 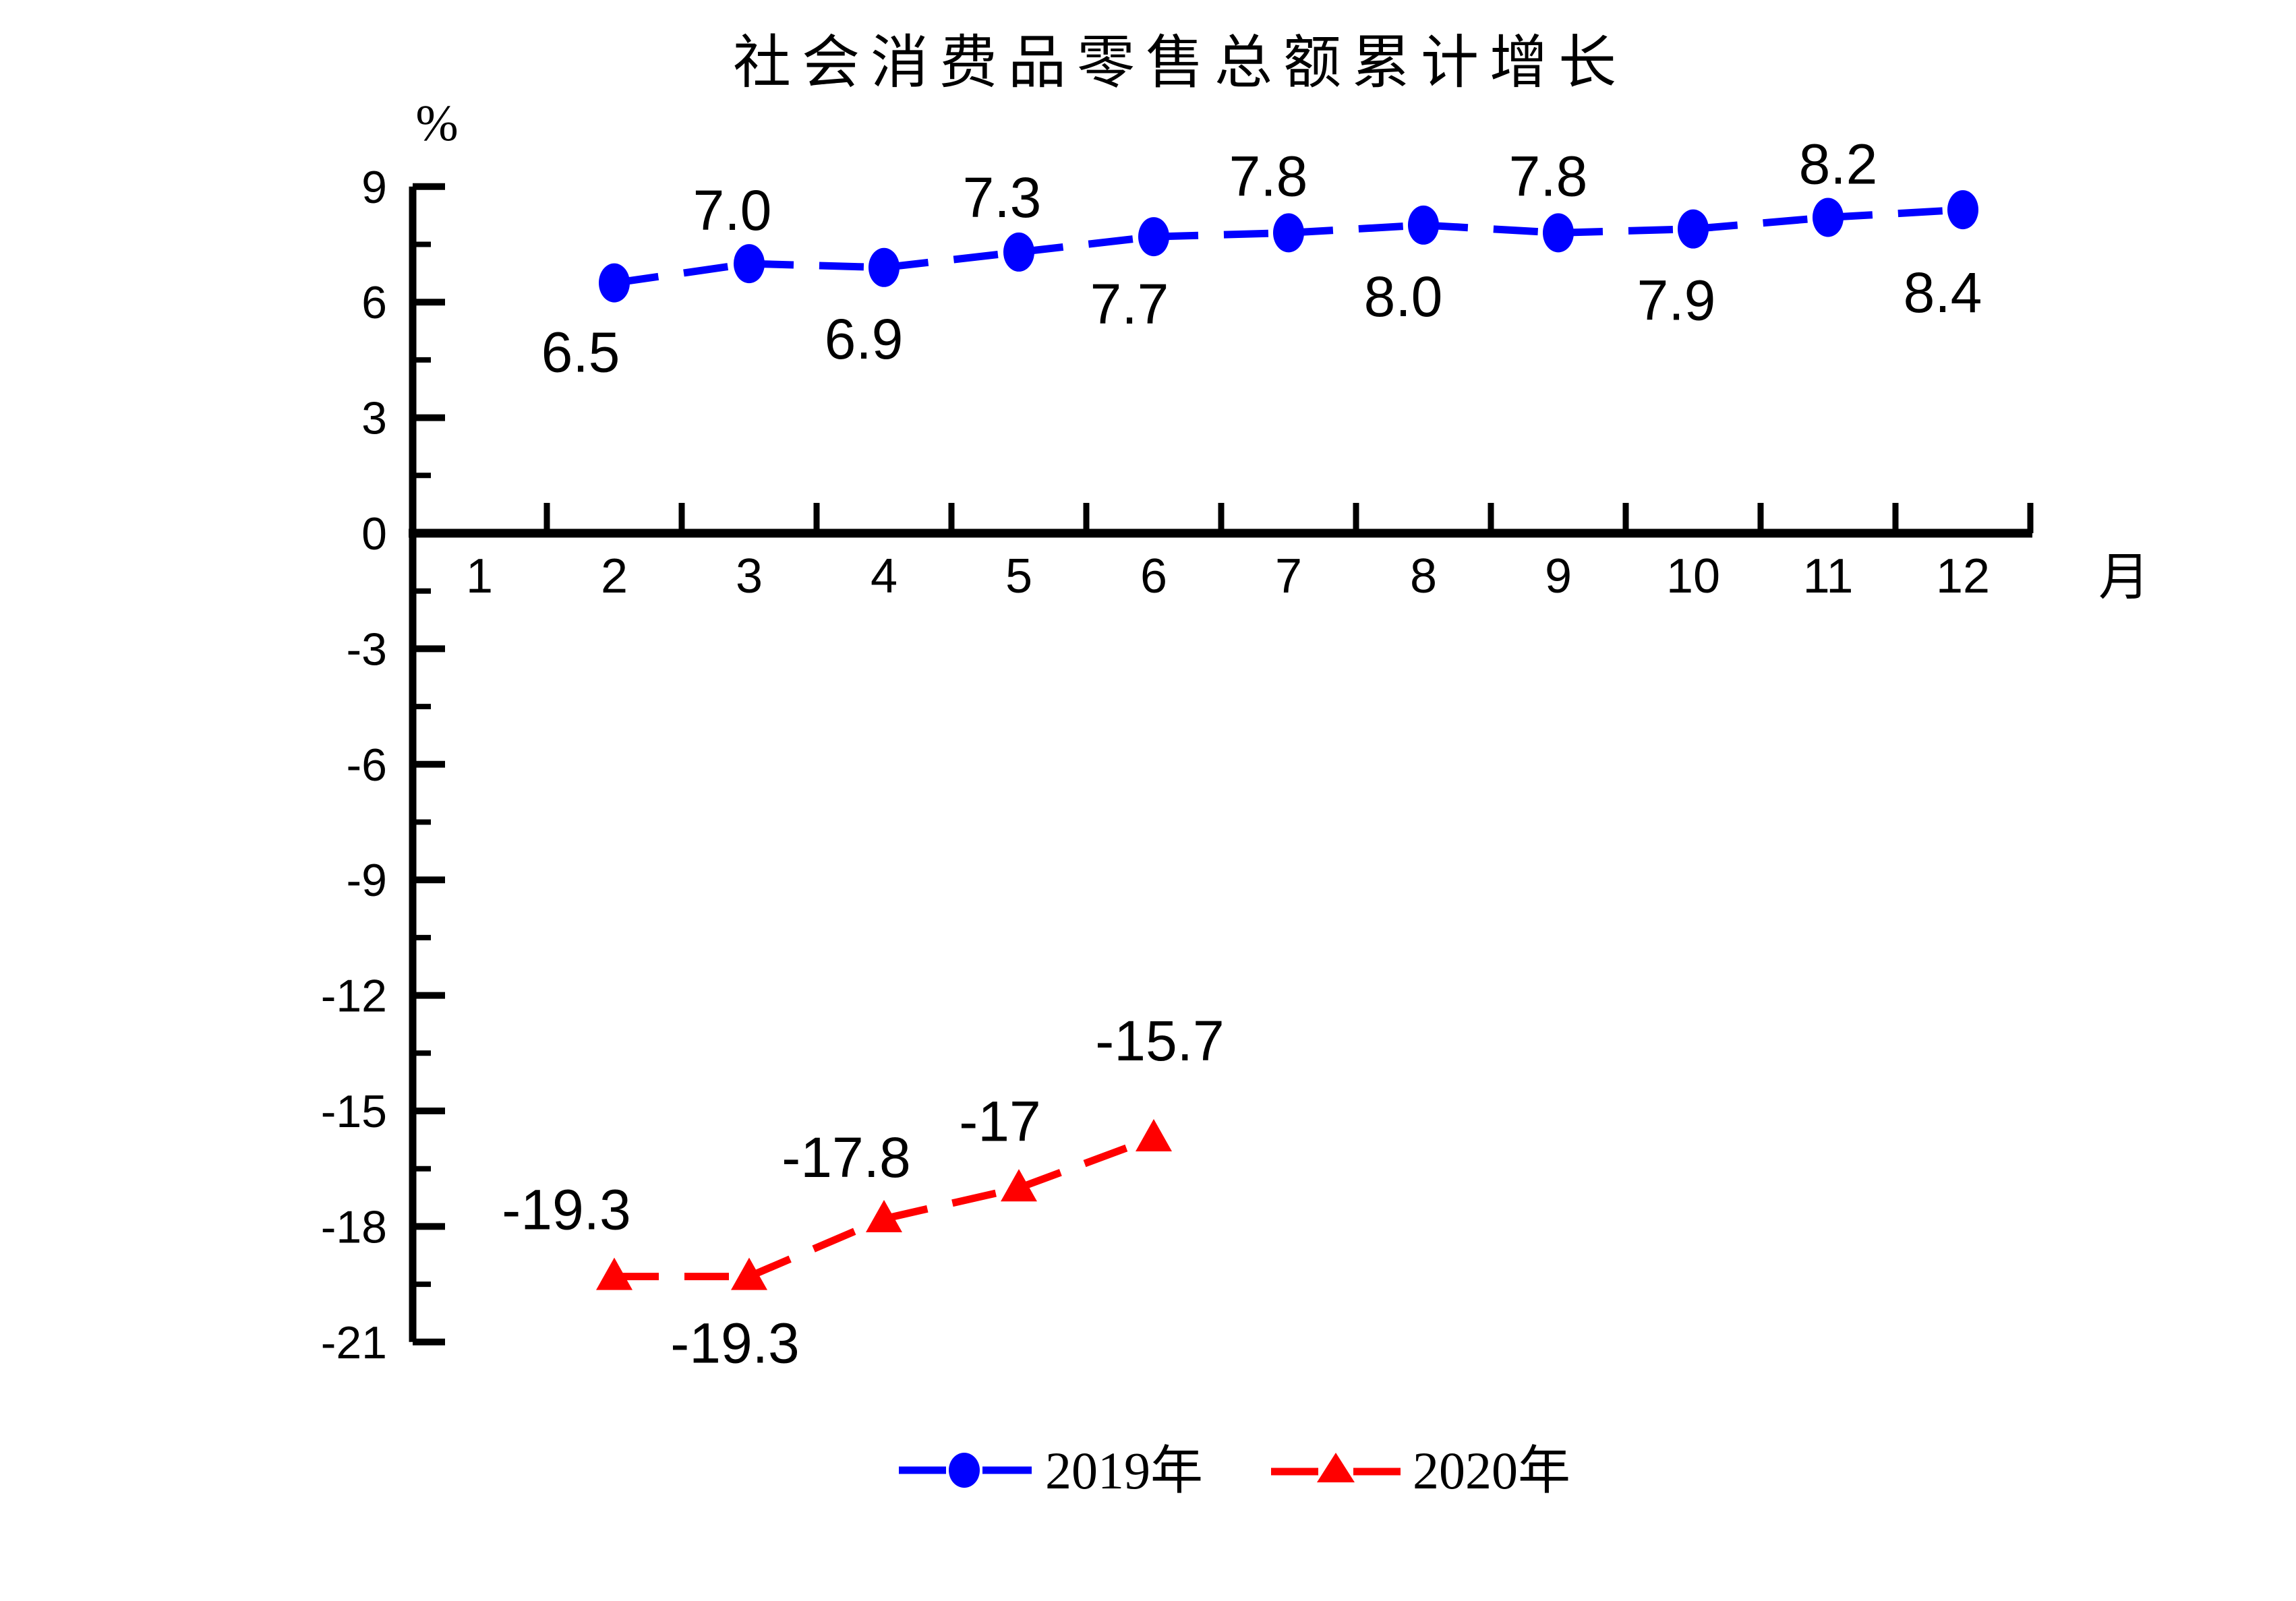 What do you see at coordinates (884, 576) in the screenshot?
I see `x-axis-tick-label: 4` at bounding box center [884, 576].